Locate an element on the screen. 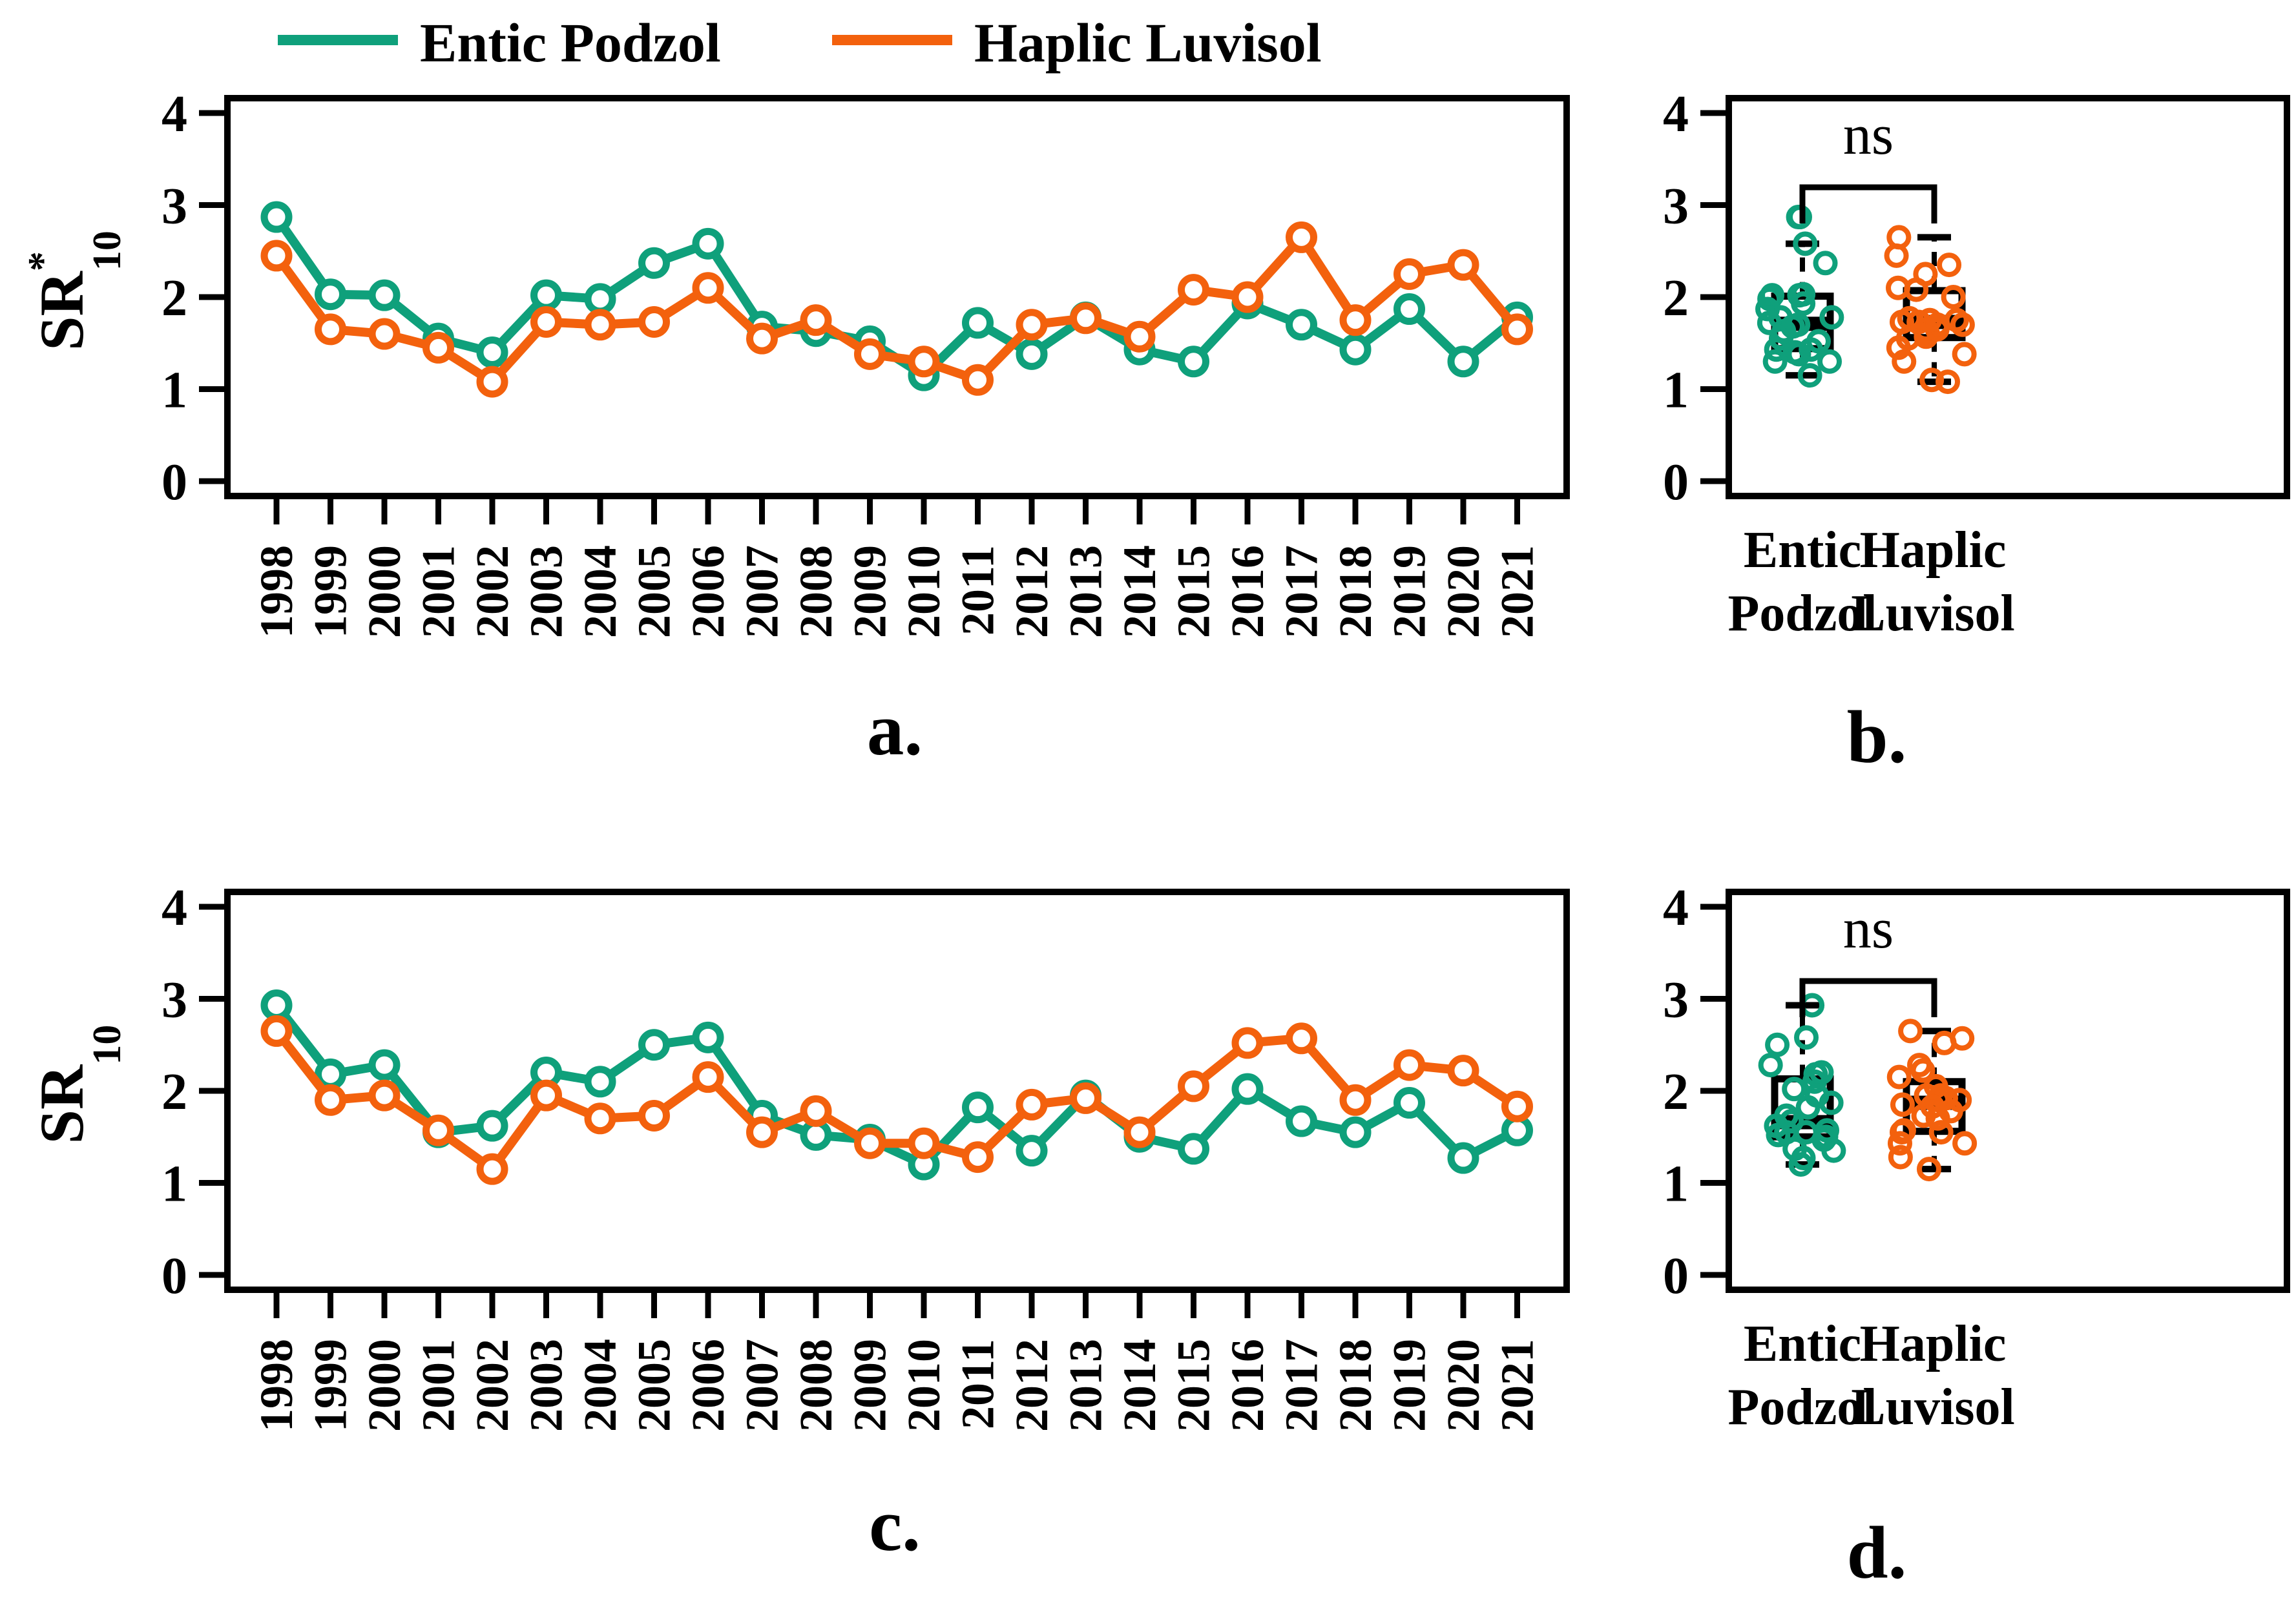 The height and width of the screenshot is (1603, 2296). entic-podzol-legend-label: Entic Podzol is located at coordinates (571, 43).